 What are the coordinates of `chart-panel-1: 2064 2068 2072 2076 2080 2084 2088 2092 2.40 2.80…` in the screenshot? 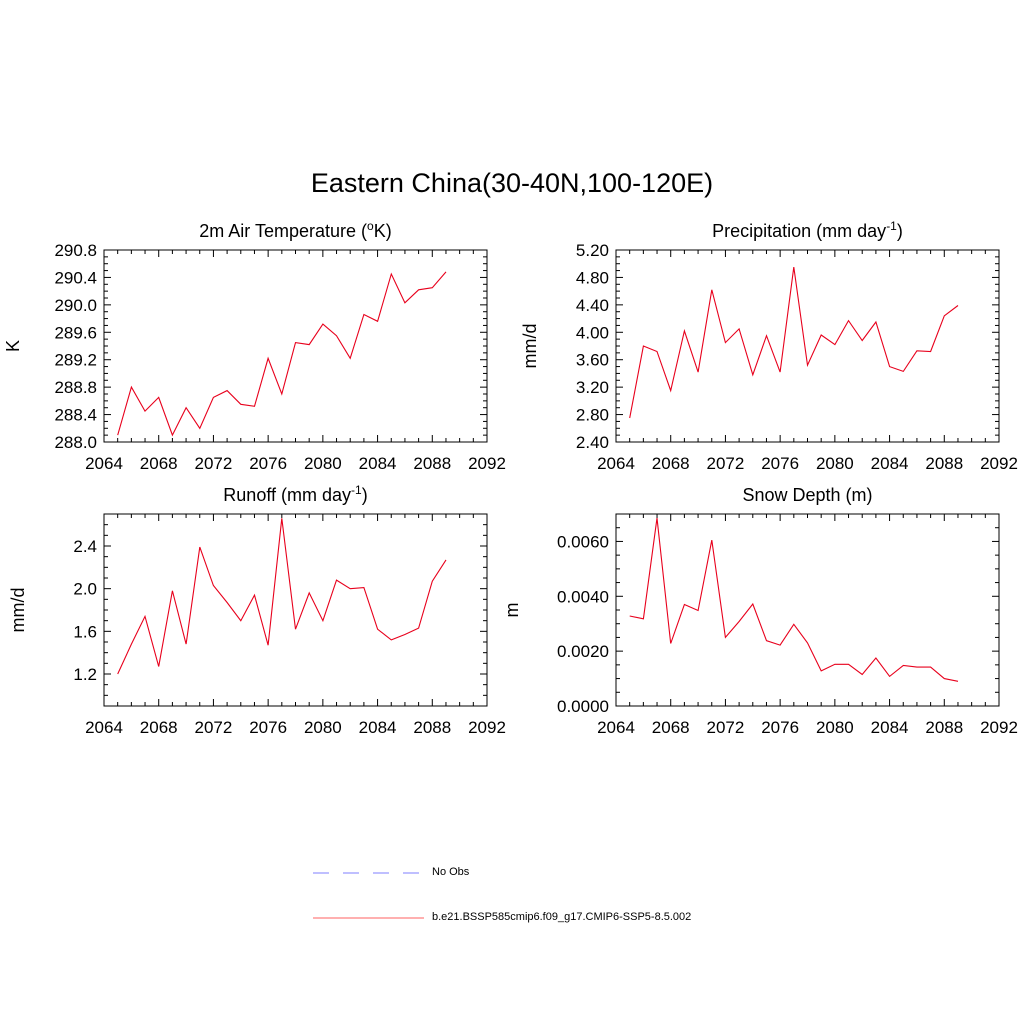 It's located at (769, 346).